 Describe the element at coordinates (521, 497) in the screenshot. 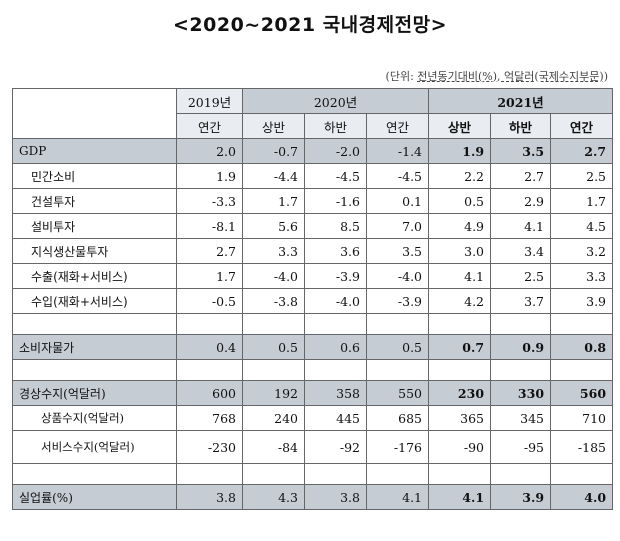

I see `cell: 3.9` at that location.